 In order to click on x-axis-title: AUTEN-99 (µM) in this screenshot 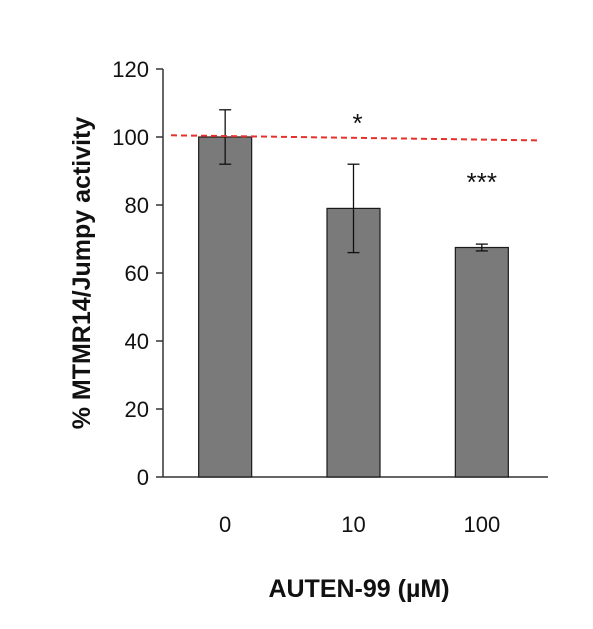, I will do `click(358, 589)`.